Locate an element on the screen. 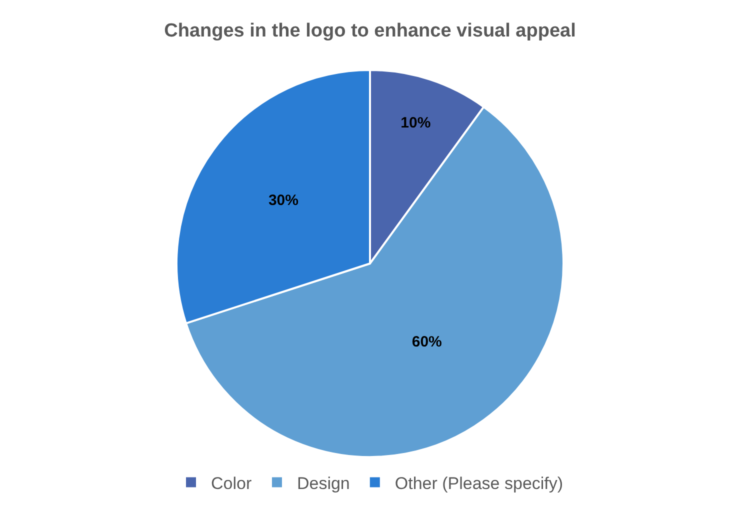  data-label: 30% is located at coordinates (283, 201).